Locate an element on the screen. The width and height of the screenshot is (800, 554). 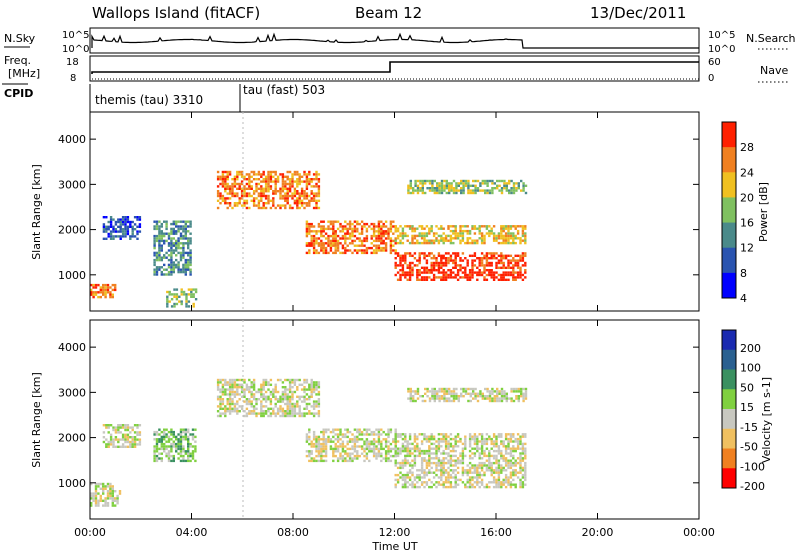
colorbar-swatch is located at coordinates (729, 419).